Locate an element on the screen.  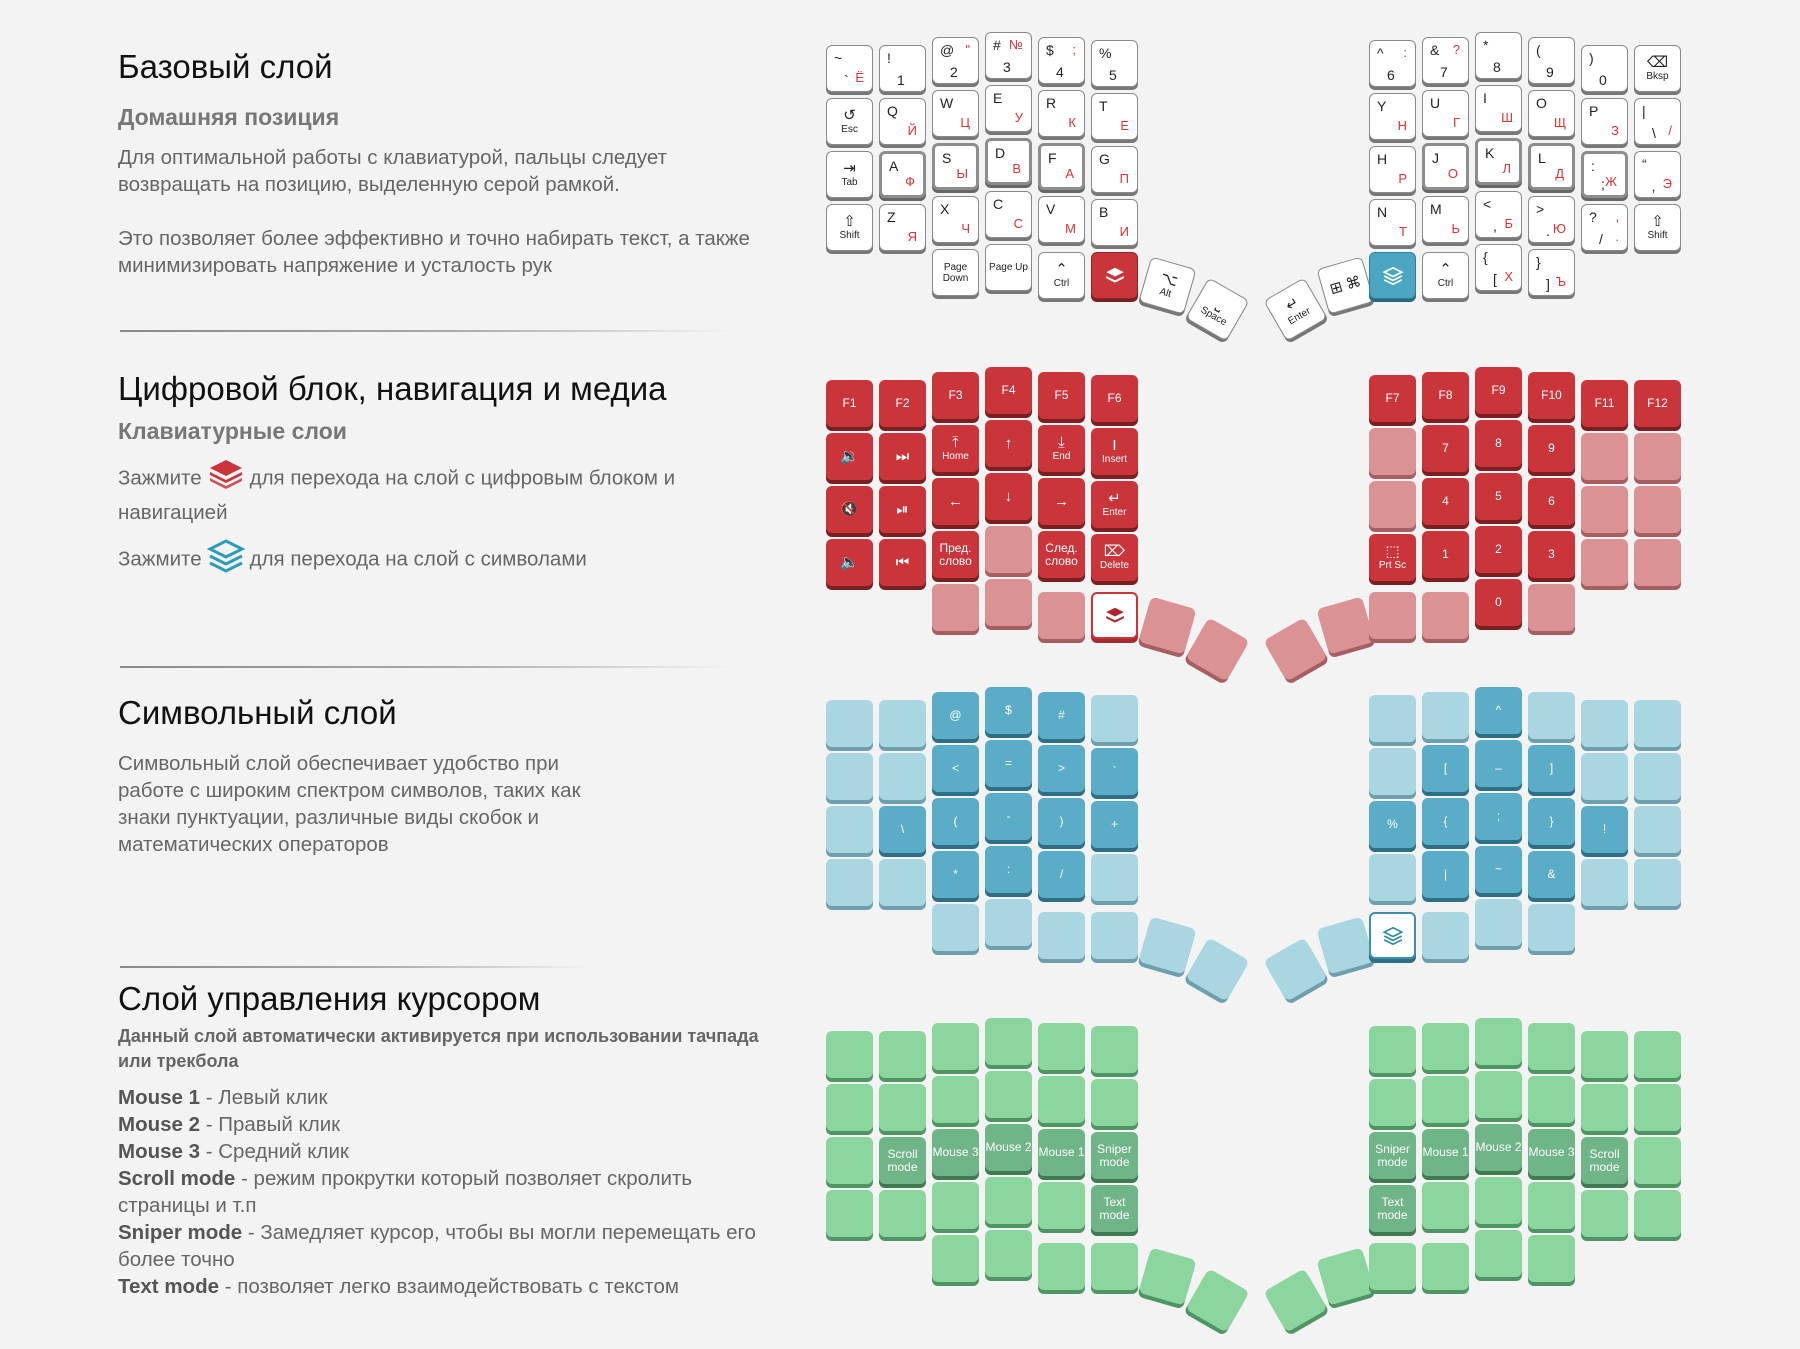
key-legend: ↺ Esc is located at coordinates (849, 121).